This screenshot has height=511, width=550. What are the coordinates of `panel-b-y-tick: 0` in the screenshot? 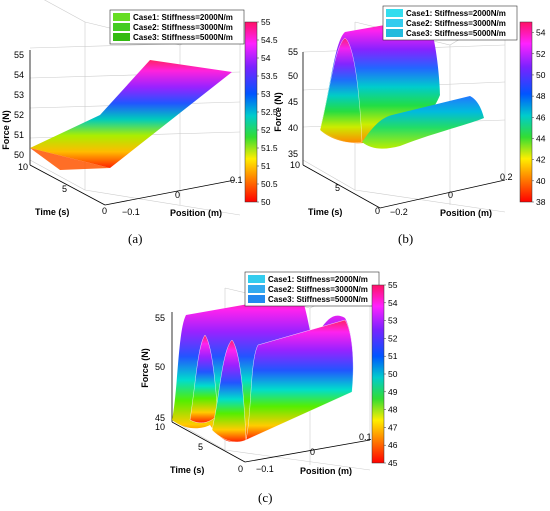 It's located at (377, 211).